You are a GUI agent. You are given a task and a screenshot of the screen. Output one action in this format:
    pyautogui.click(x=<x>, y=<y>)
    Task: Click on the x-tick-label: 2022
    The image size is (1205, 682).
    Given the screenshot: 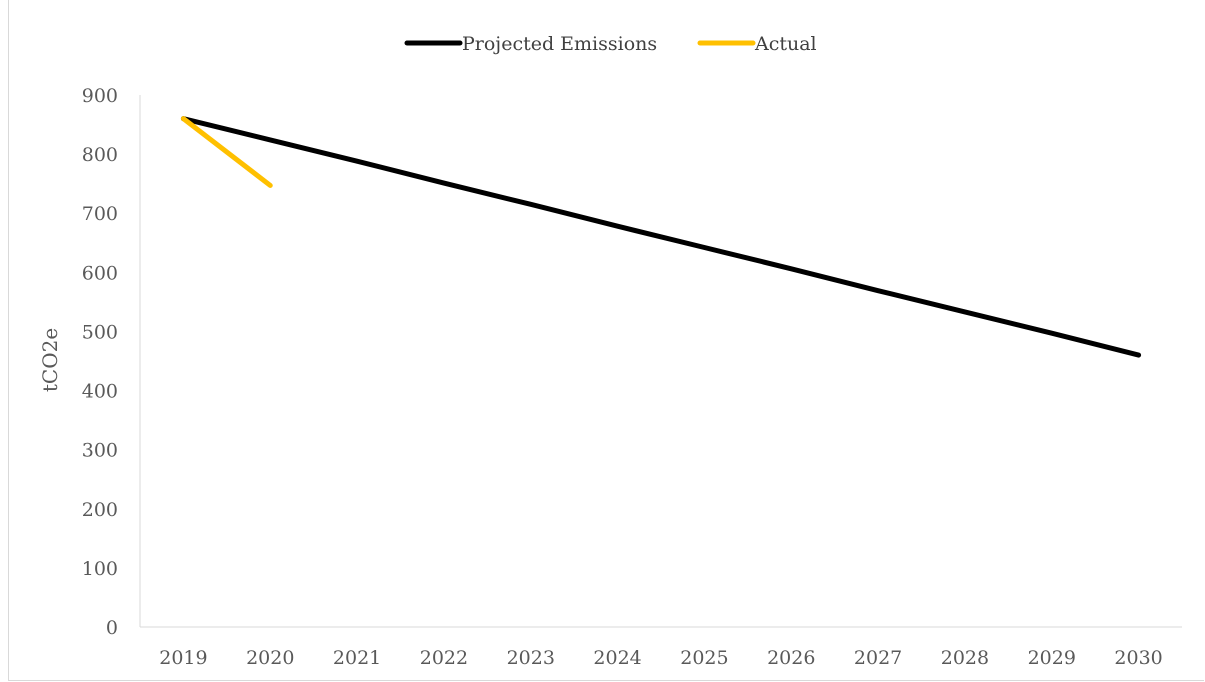 What is the action you would take?
    pyautogui.click(x=444, y=658)
    